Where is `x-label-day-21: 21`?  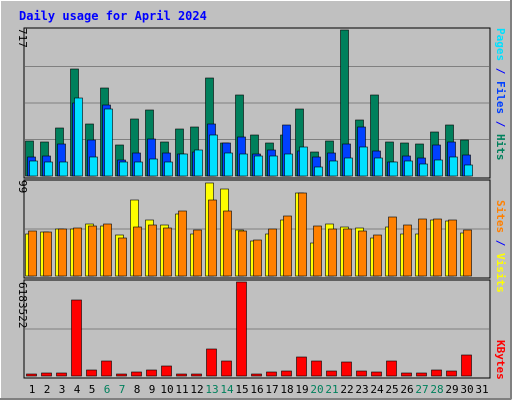 x-label-day-21: 21 is located at coordinates (331, 389).